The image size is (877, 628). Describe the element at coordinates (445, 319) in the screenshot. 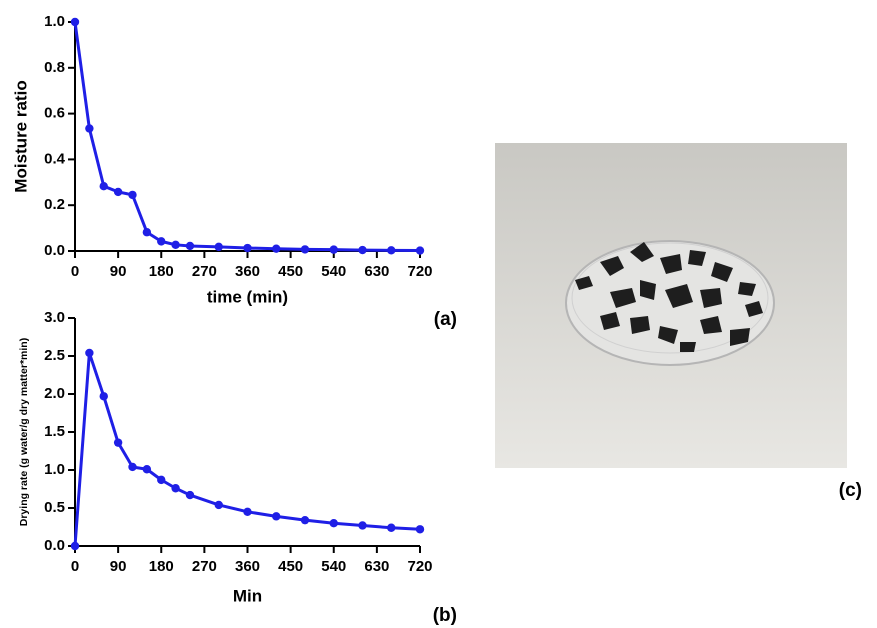

I see `panel-label: (a)` at that location.